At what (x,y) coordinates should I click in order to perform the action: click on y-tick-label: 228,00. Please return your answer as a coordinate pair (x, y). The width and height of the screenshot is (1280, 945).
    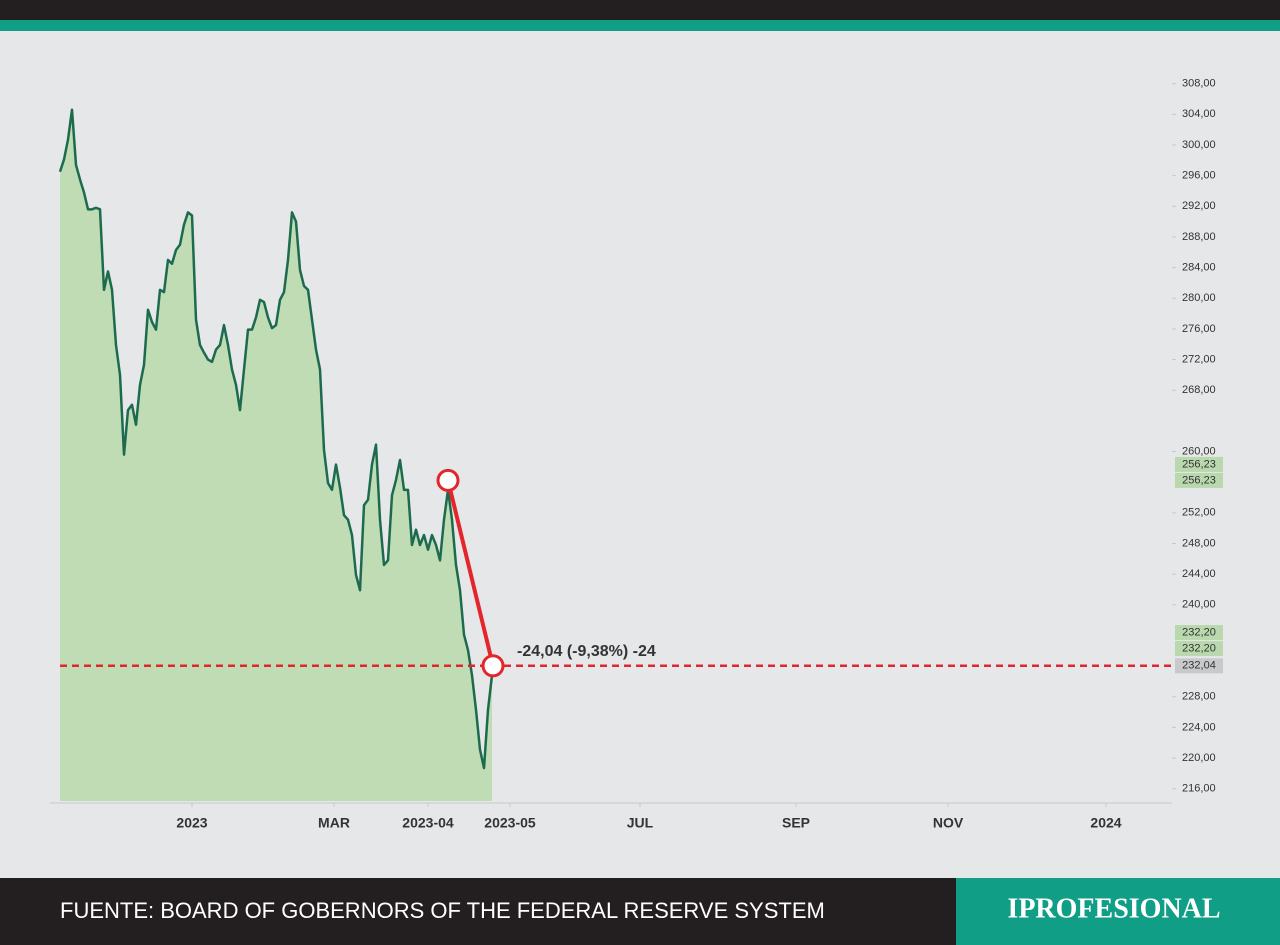
    Looking at the image, I should click on (1199, 697).